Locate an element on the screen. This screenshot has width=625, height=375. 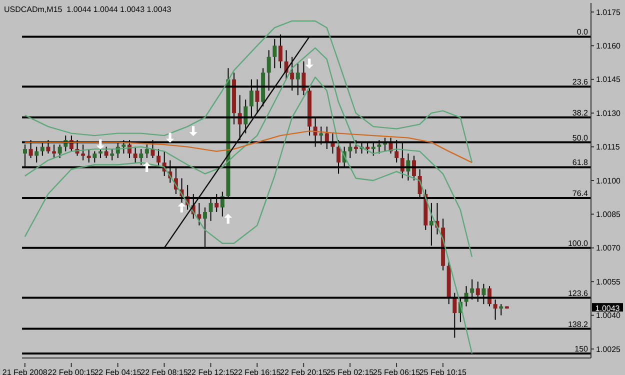
y-tick-label: 1.0055 is located at coordinates (609, 281).